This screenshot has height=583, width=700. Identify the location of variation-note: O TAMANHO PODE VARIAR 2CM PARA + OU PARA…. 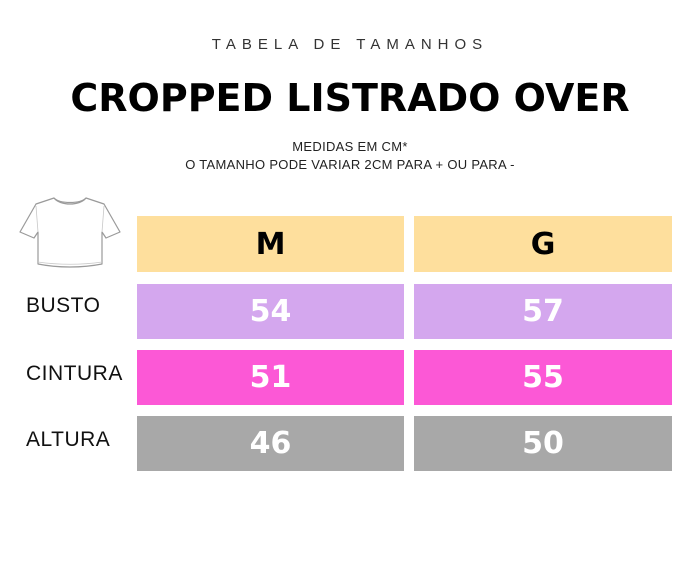
(350, 164).